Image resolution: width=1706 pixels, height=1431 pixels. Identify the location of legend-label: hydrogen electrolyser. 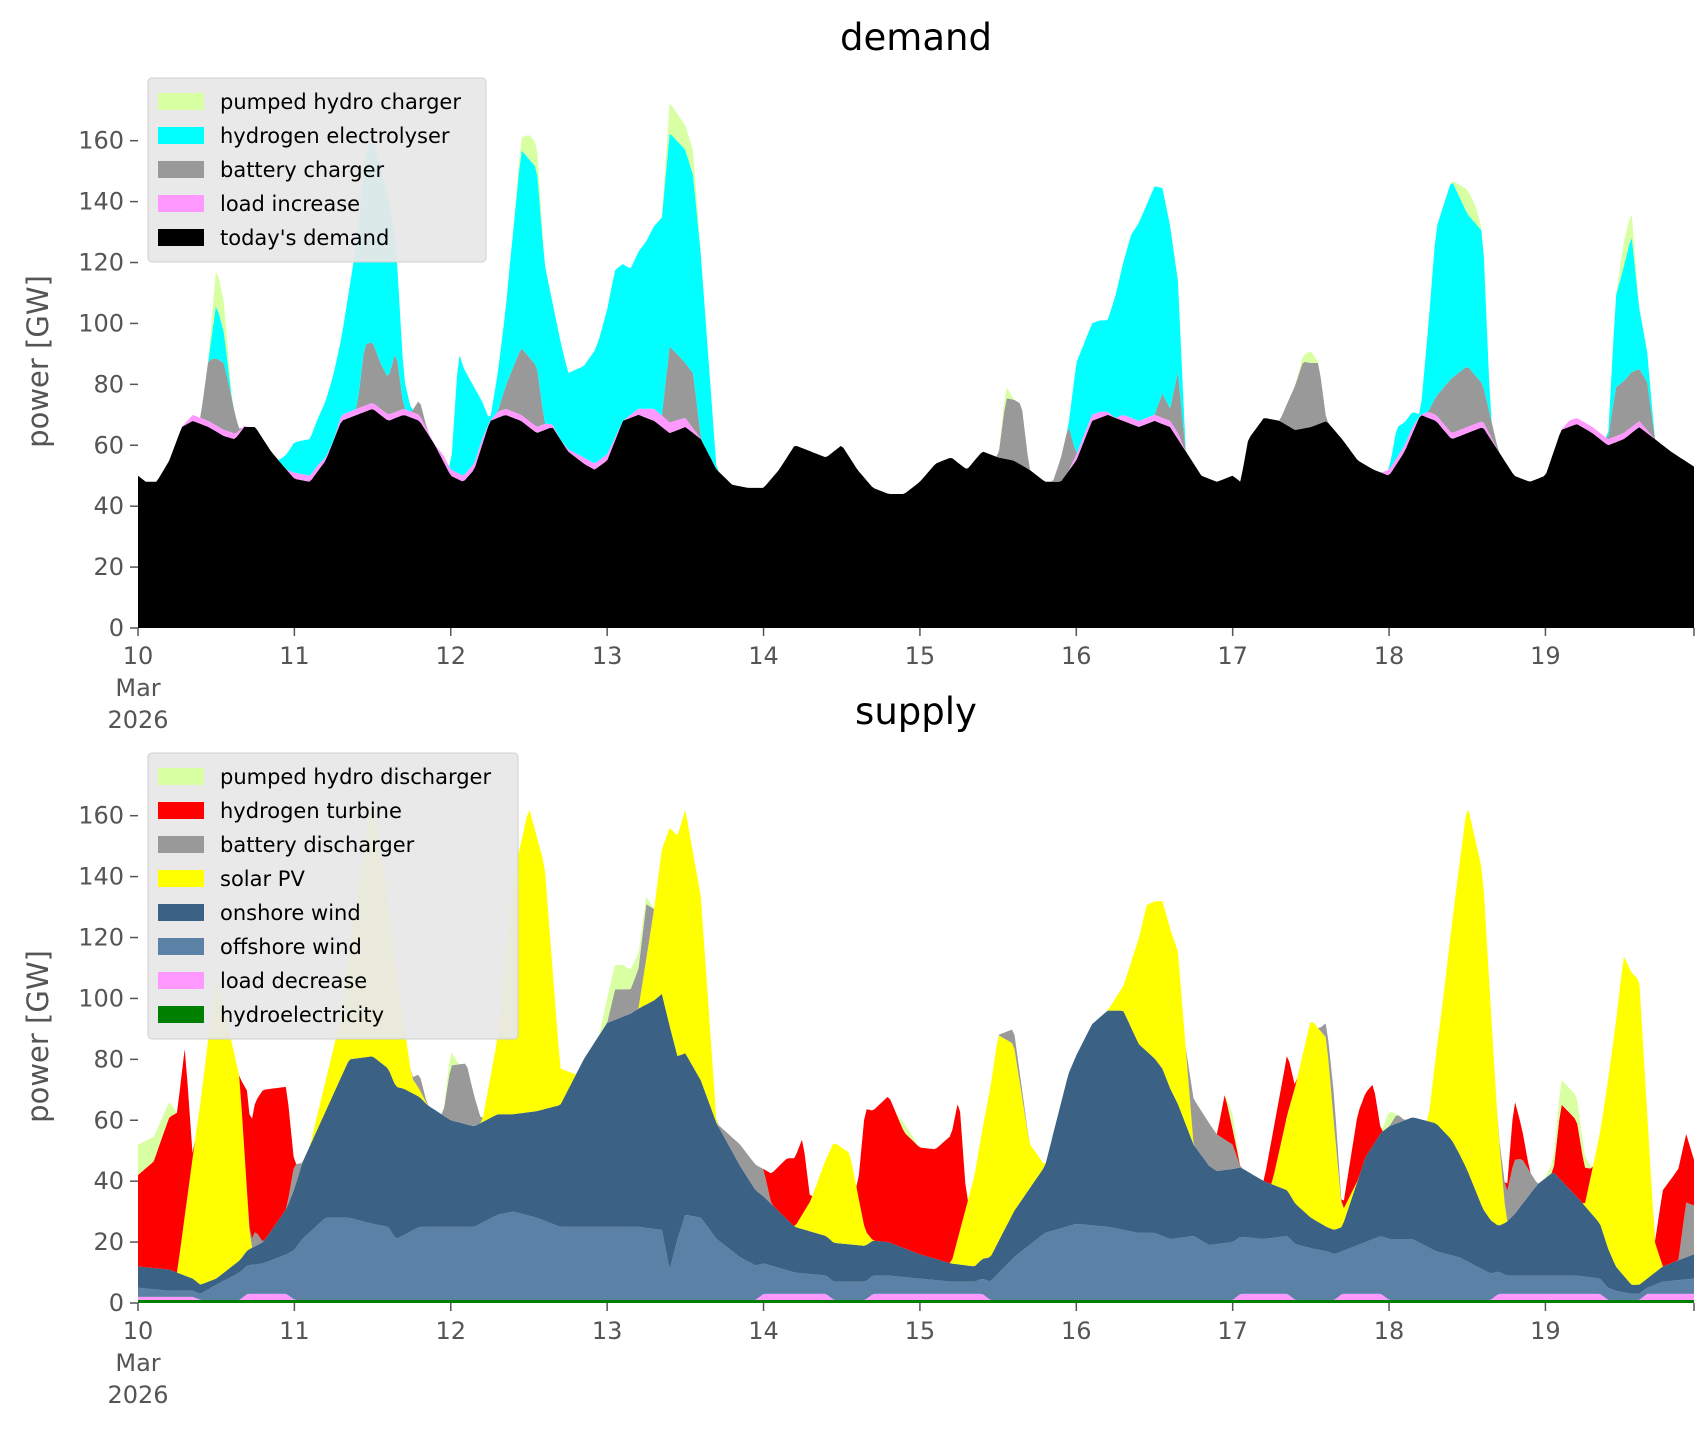
(335, 136).